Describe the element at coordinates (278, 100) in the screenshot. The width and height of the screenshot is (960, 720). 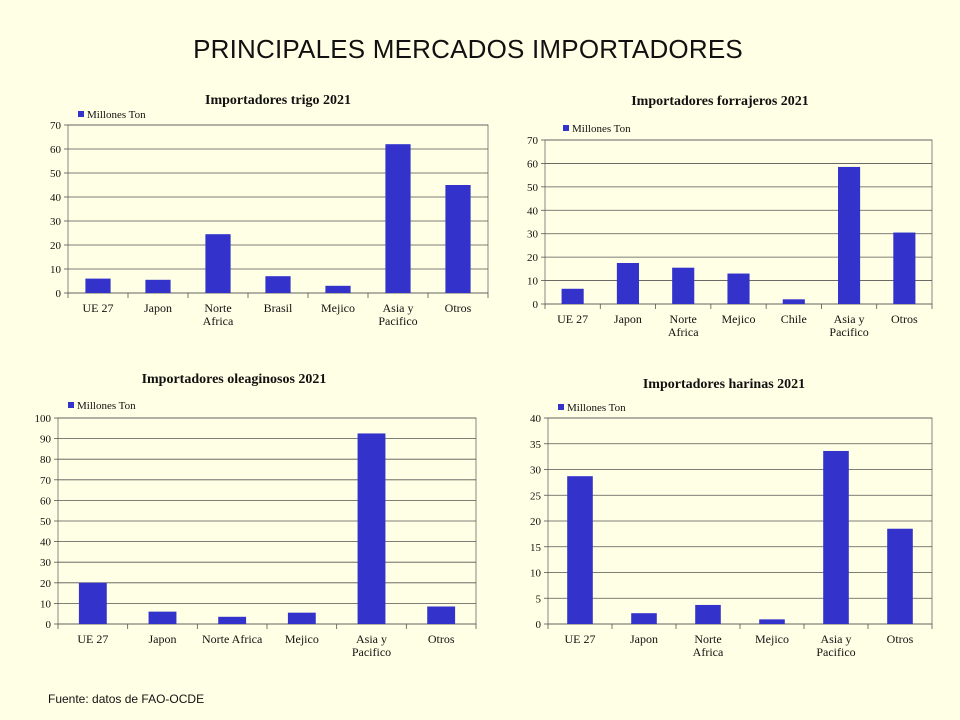
I see `chart-title-trigo: Importadores trigo 2021` at that location.